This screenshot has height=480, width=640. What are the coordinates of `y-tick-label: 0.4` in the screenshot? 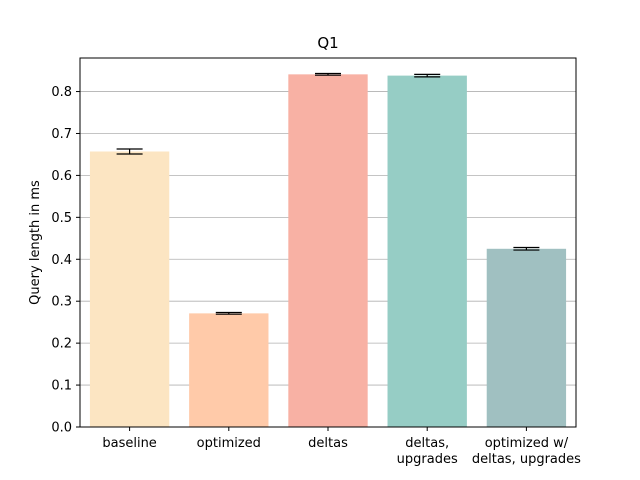 It's located at (61, 260).